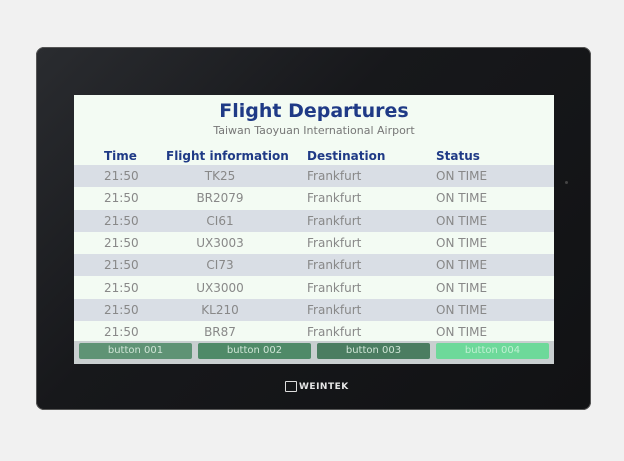  I want to click on weintek-logo: WEINTEK, so click(317, 386).